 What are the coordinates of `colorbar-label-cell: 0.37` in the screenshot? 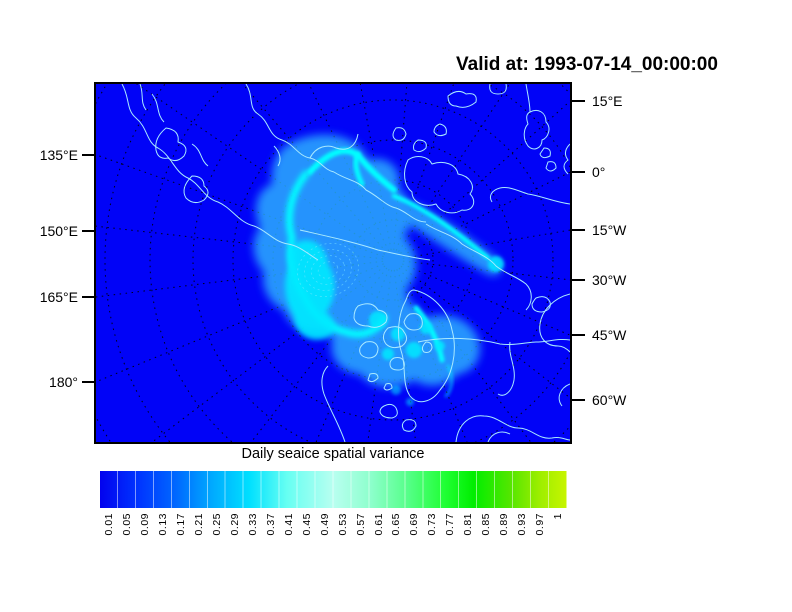 It's located at (271, 535).